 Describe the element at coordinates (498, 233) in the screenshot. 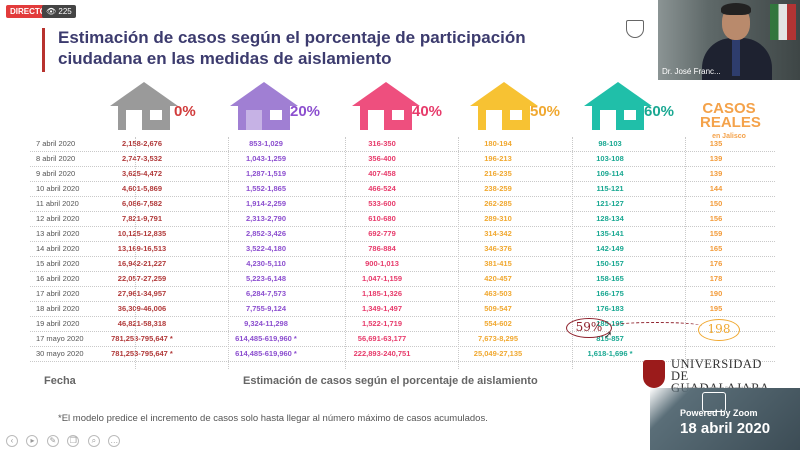

I see `cell-c50: 314-342` at that location.